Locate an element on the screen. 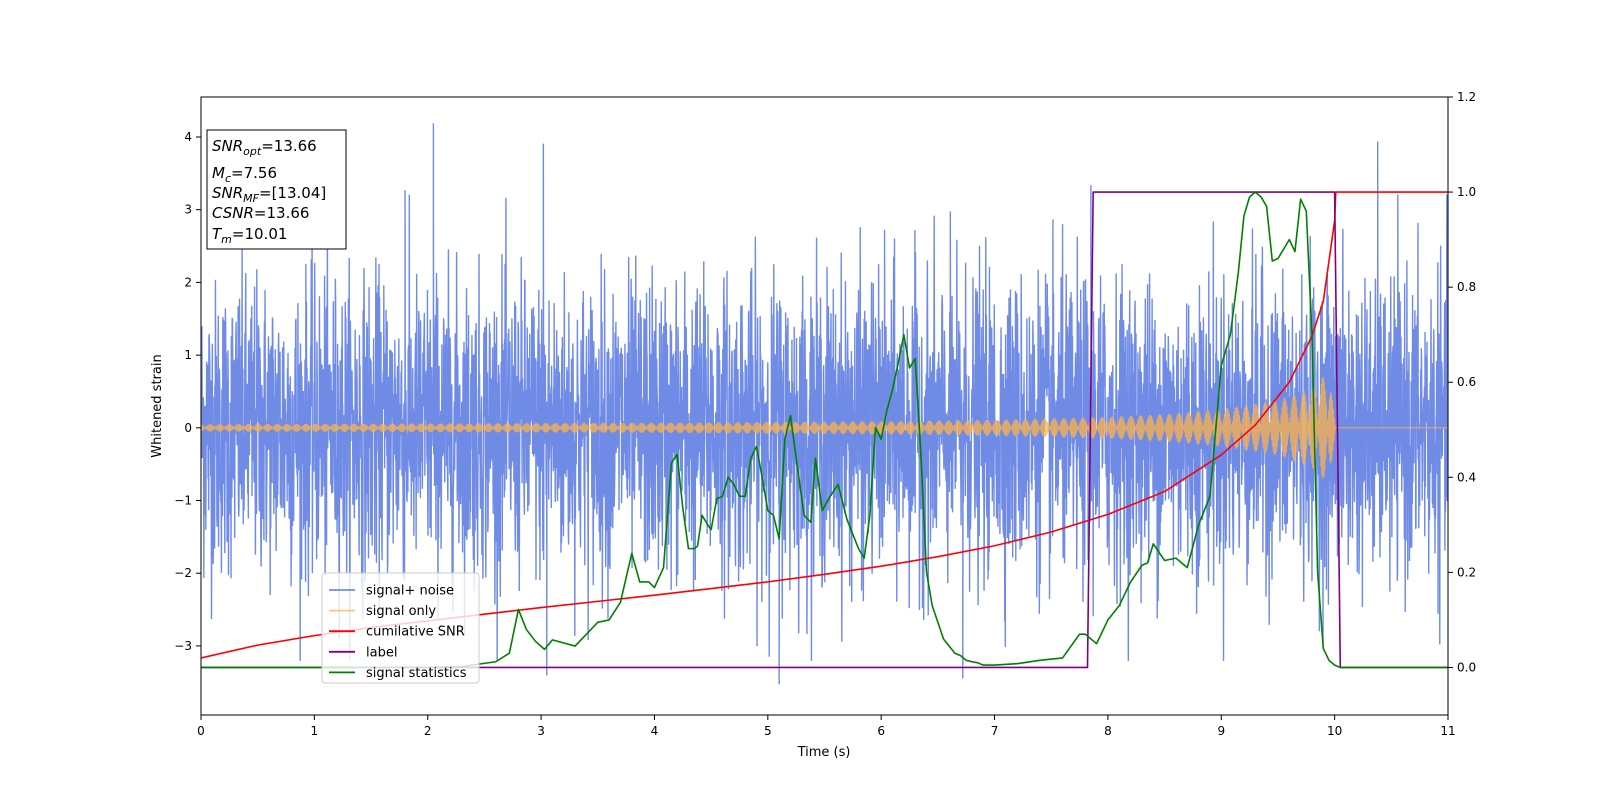 The height and width of the screenshot is (800, 1600). x-tick-label: 2 is located at coordinates (428, 731).